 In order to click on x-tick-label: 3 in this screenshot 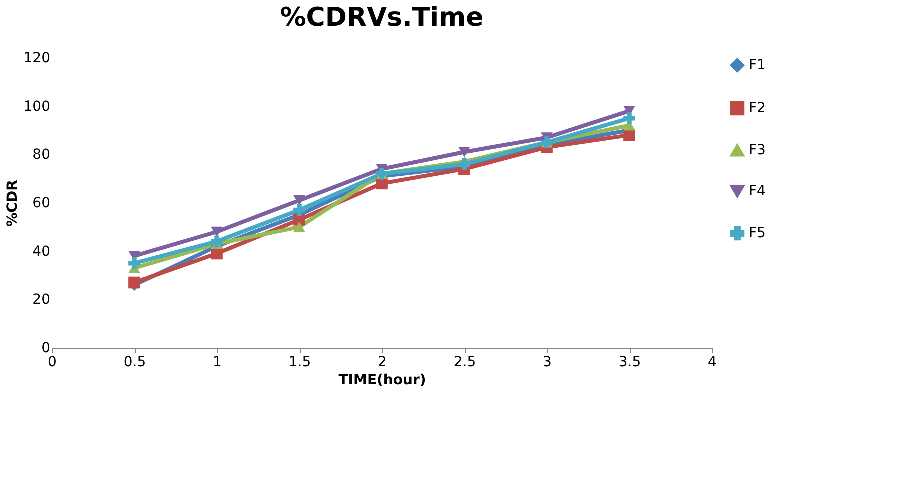, I will do `click(547, 362)`.